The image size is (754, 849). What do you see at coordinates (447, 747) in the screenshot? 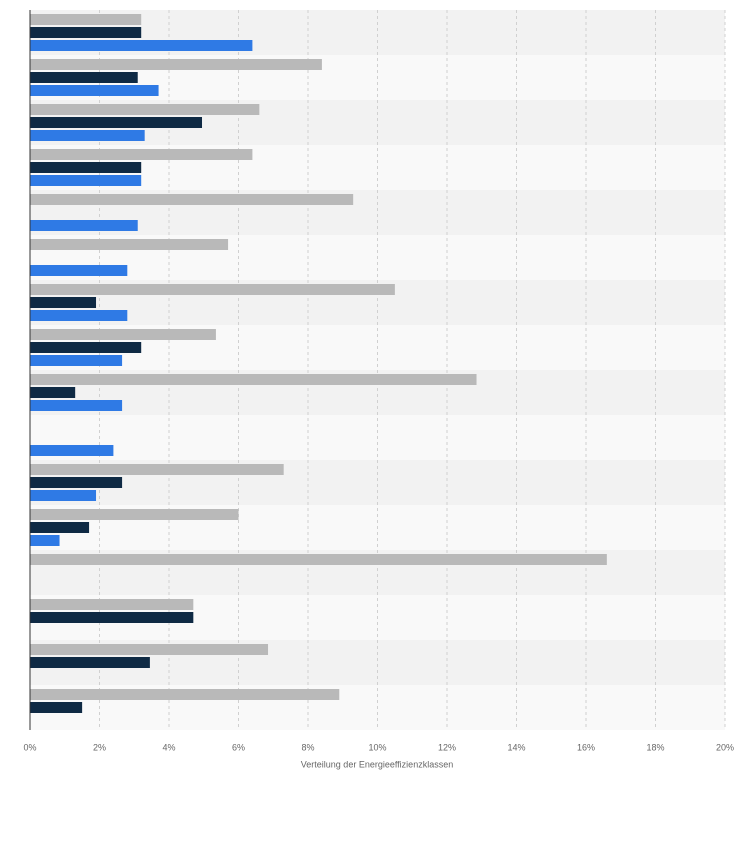
I see `x-tick-label: 12%` at bounding box center [447, 747].